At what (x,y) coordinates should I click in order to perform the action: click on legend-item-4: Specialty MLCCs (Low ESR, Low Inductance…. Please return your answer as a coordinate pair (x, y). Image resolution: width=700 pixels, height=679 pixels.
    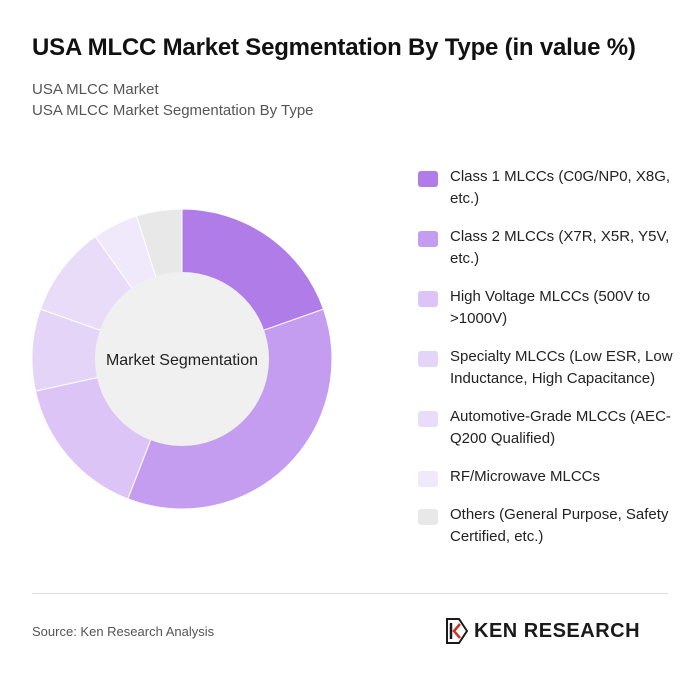
    Looking at the image, I should click on (548, 368).